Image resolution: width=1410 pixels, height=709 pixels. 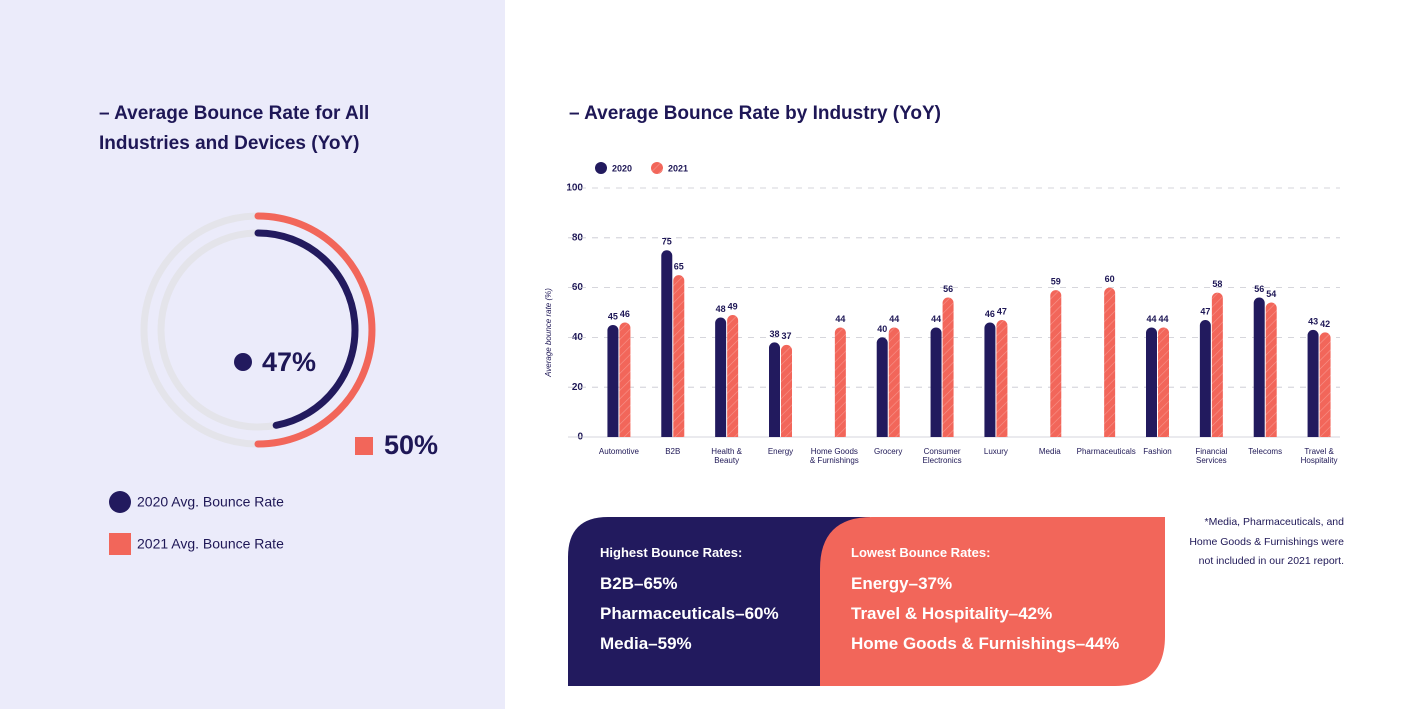 I want to click on highest-item: Pharmaceuticals–60%, so click(x=689, y=613).